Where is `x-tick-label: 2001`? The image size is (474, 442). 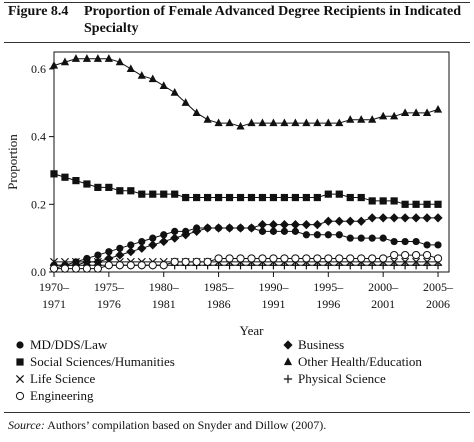 x-tick-label: 2001 is located at coordinates (383, 304).